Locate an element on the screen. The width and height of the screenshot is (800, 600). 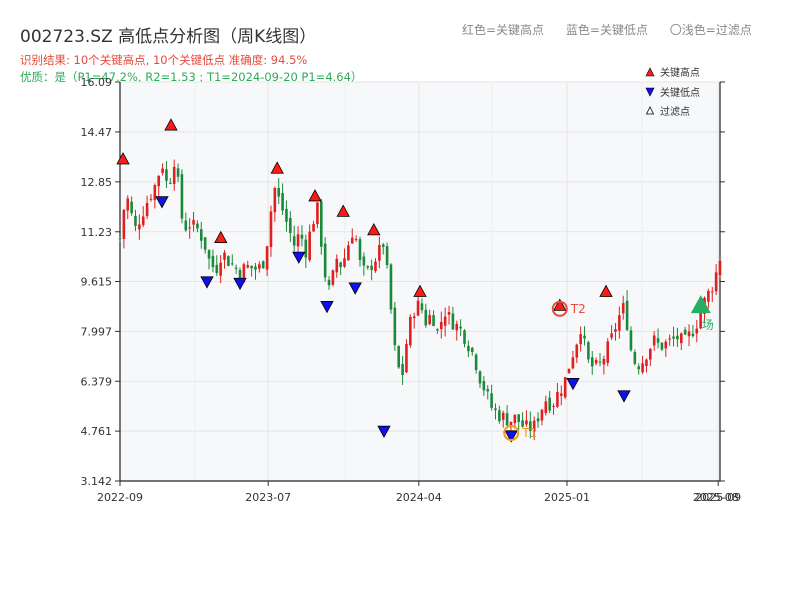
y-tick-label: 9.615 is located at coordinates (97, 282).